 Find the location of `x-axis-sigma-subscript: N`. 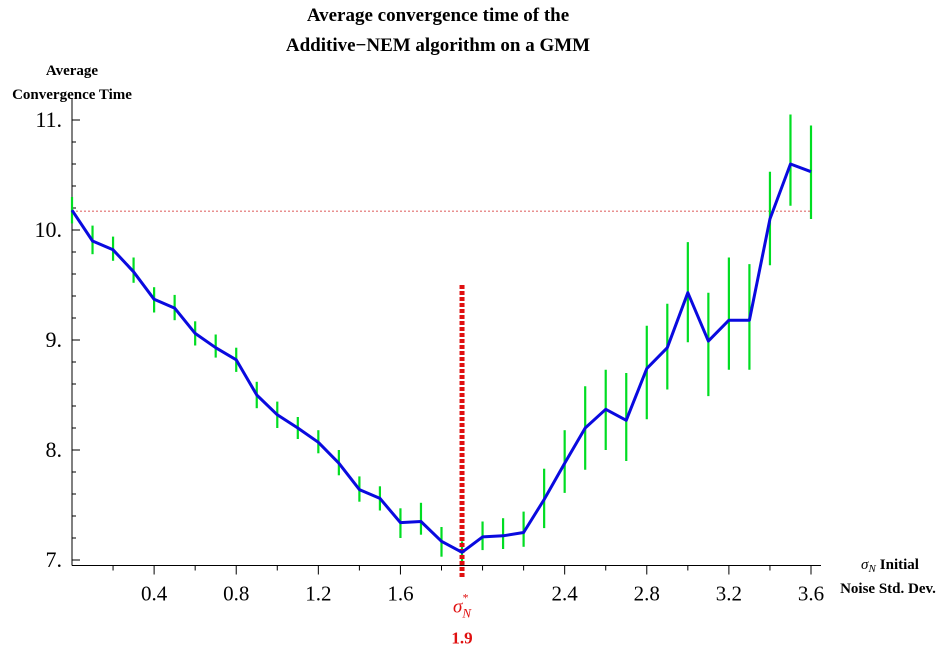

x-axis-sigma-subscript: N is located at coordinates (871, 569).